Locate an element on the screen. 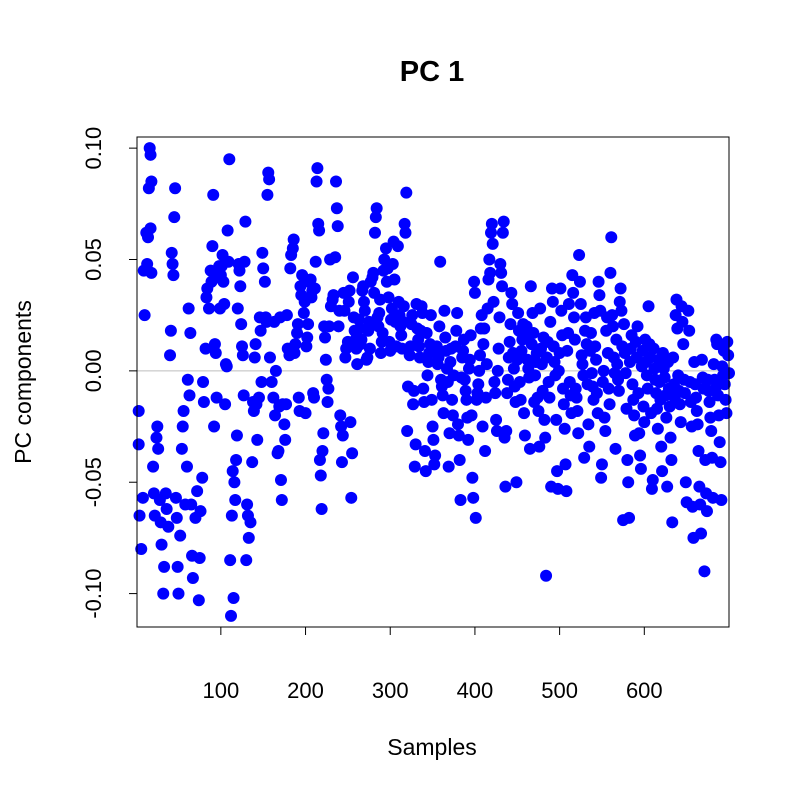  x-tick-label: 200 is located at coordinates (305, 690).